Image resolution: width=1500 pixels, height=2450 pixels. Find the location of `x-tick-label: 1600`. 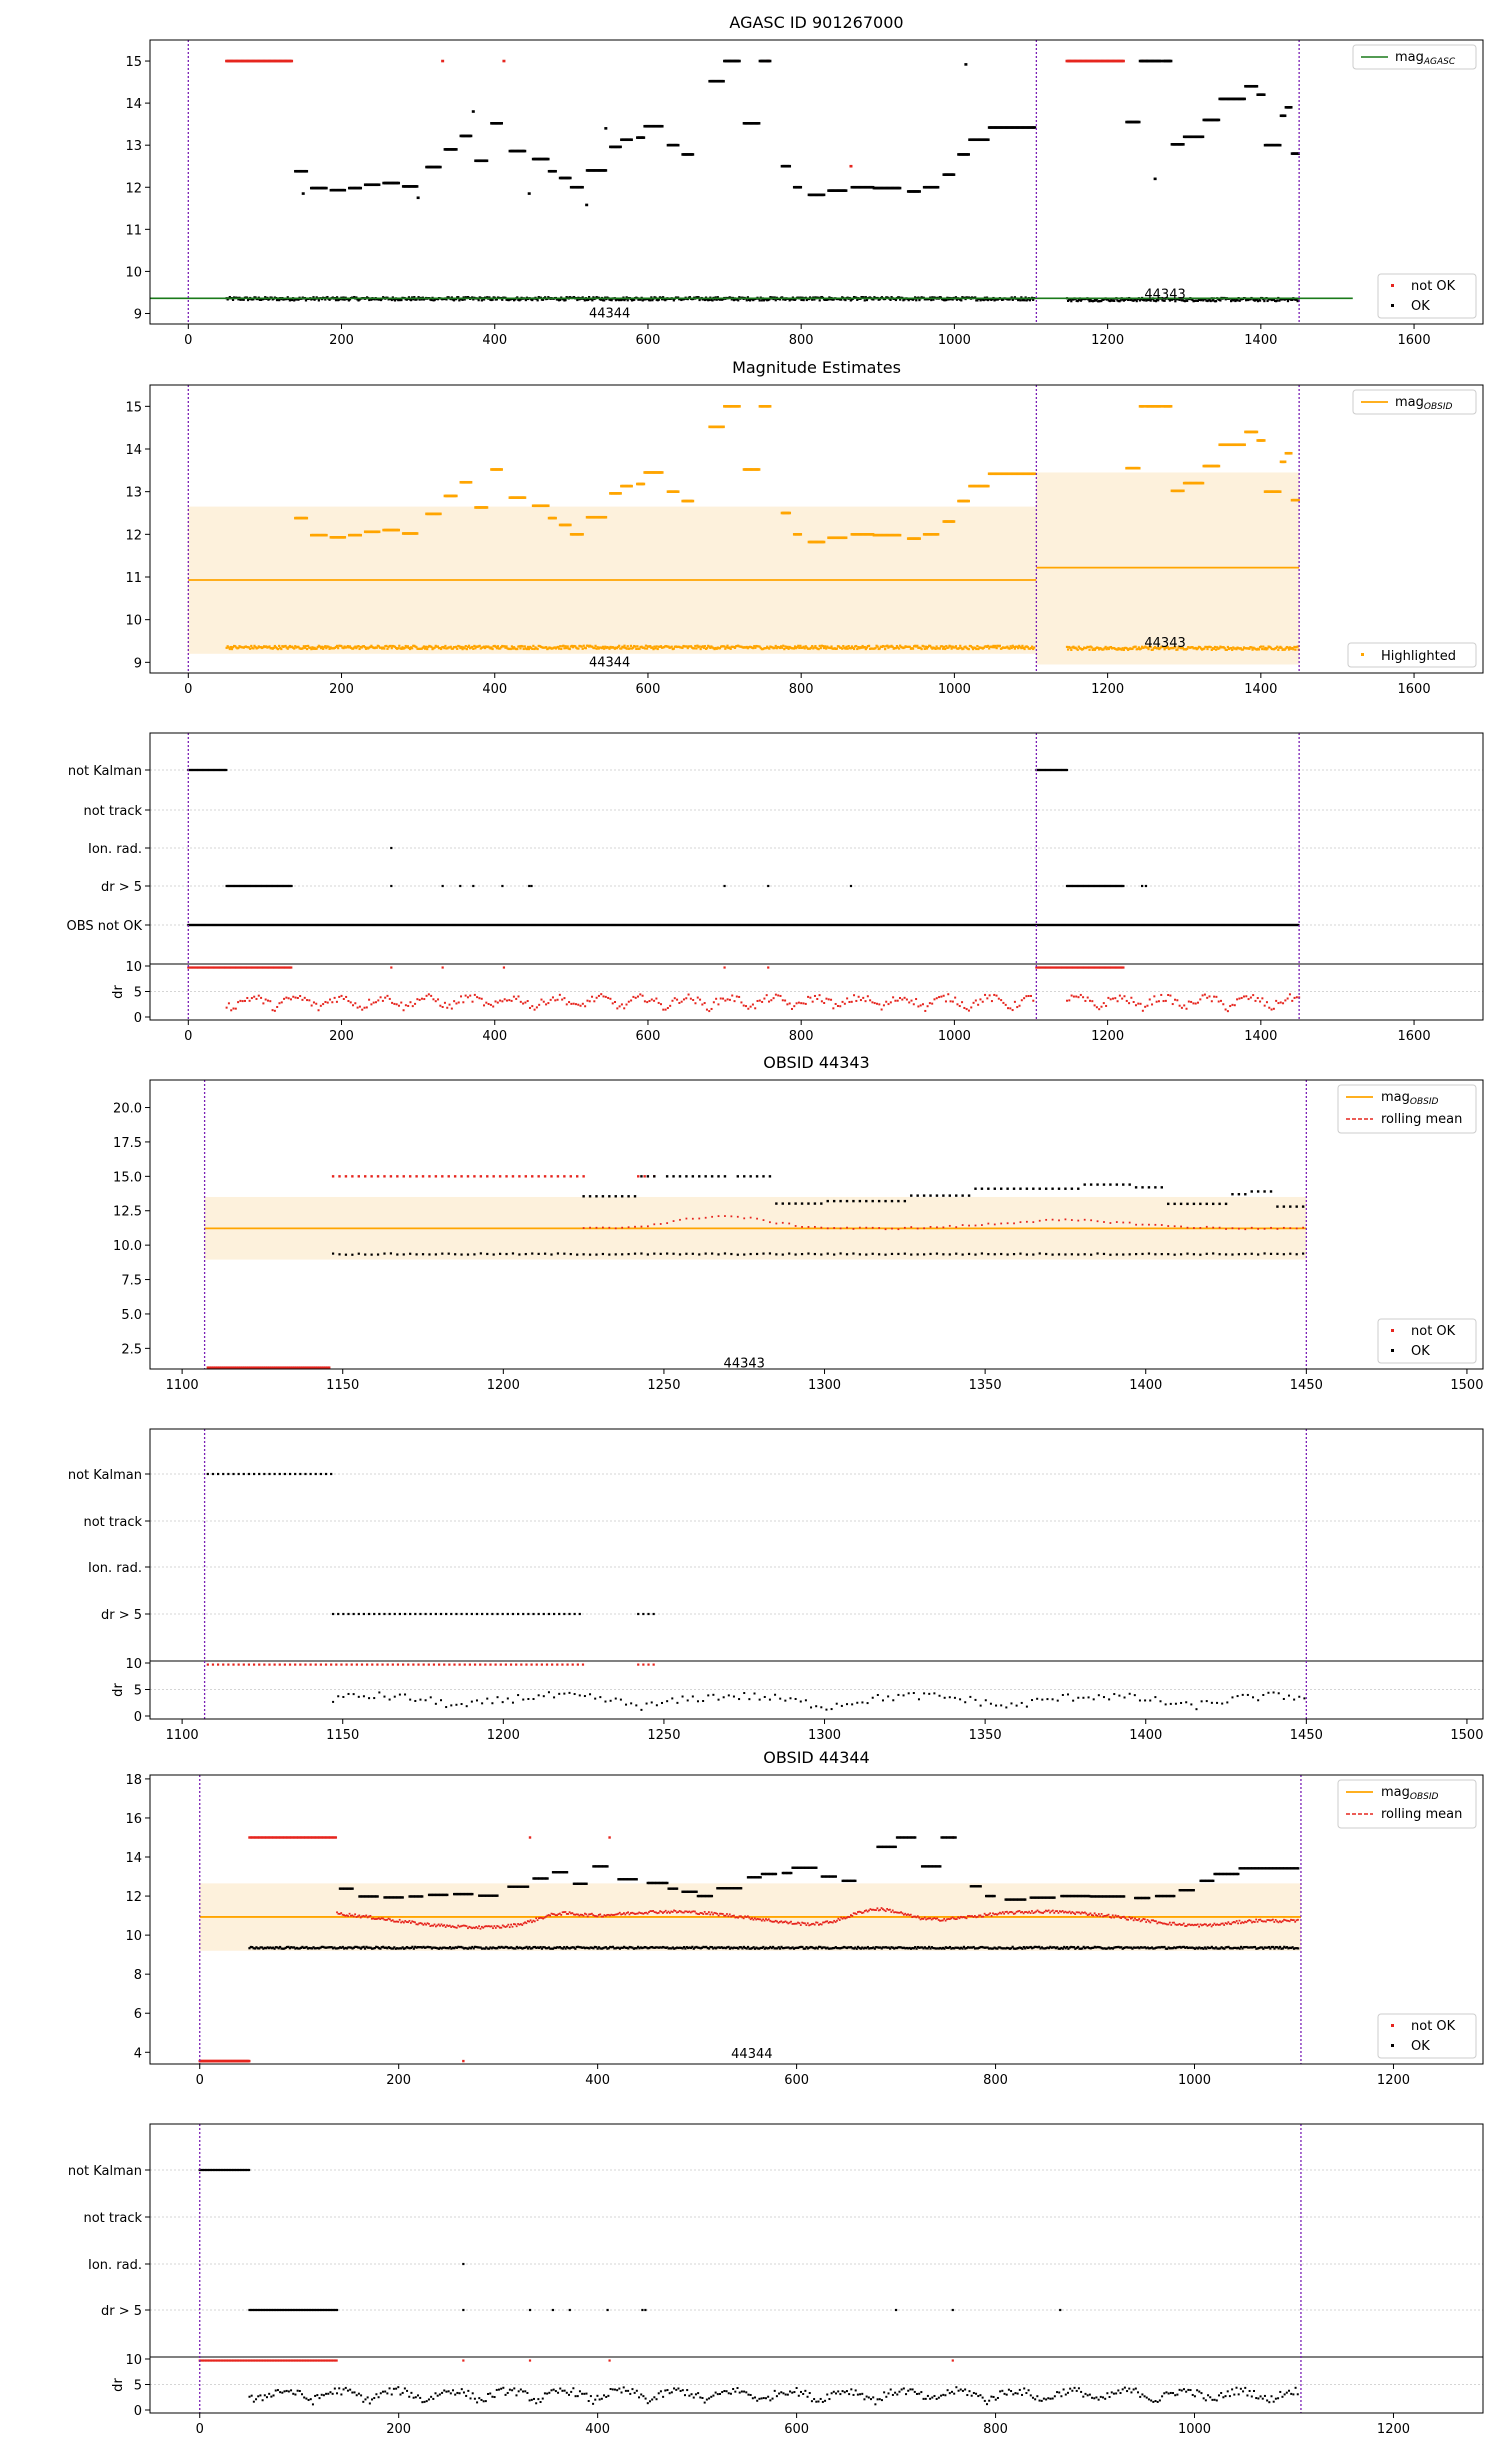

x-tick-label: 1600 is located at coordinates (1414, 340).